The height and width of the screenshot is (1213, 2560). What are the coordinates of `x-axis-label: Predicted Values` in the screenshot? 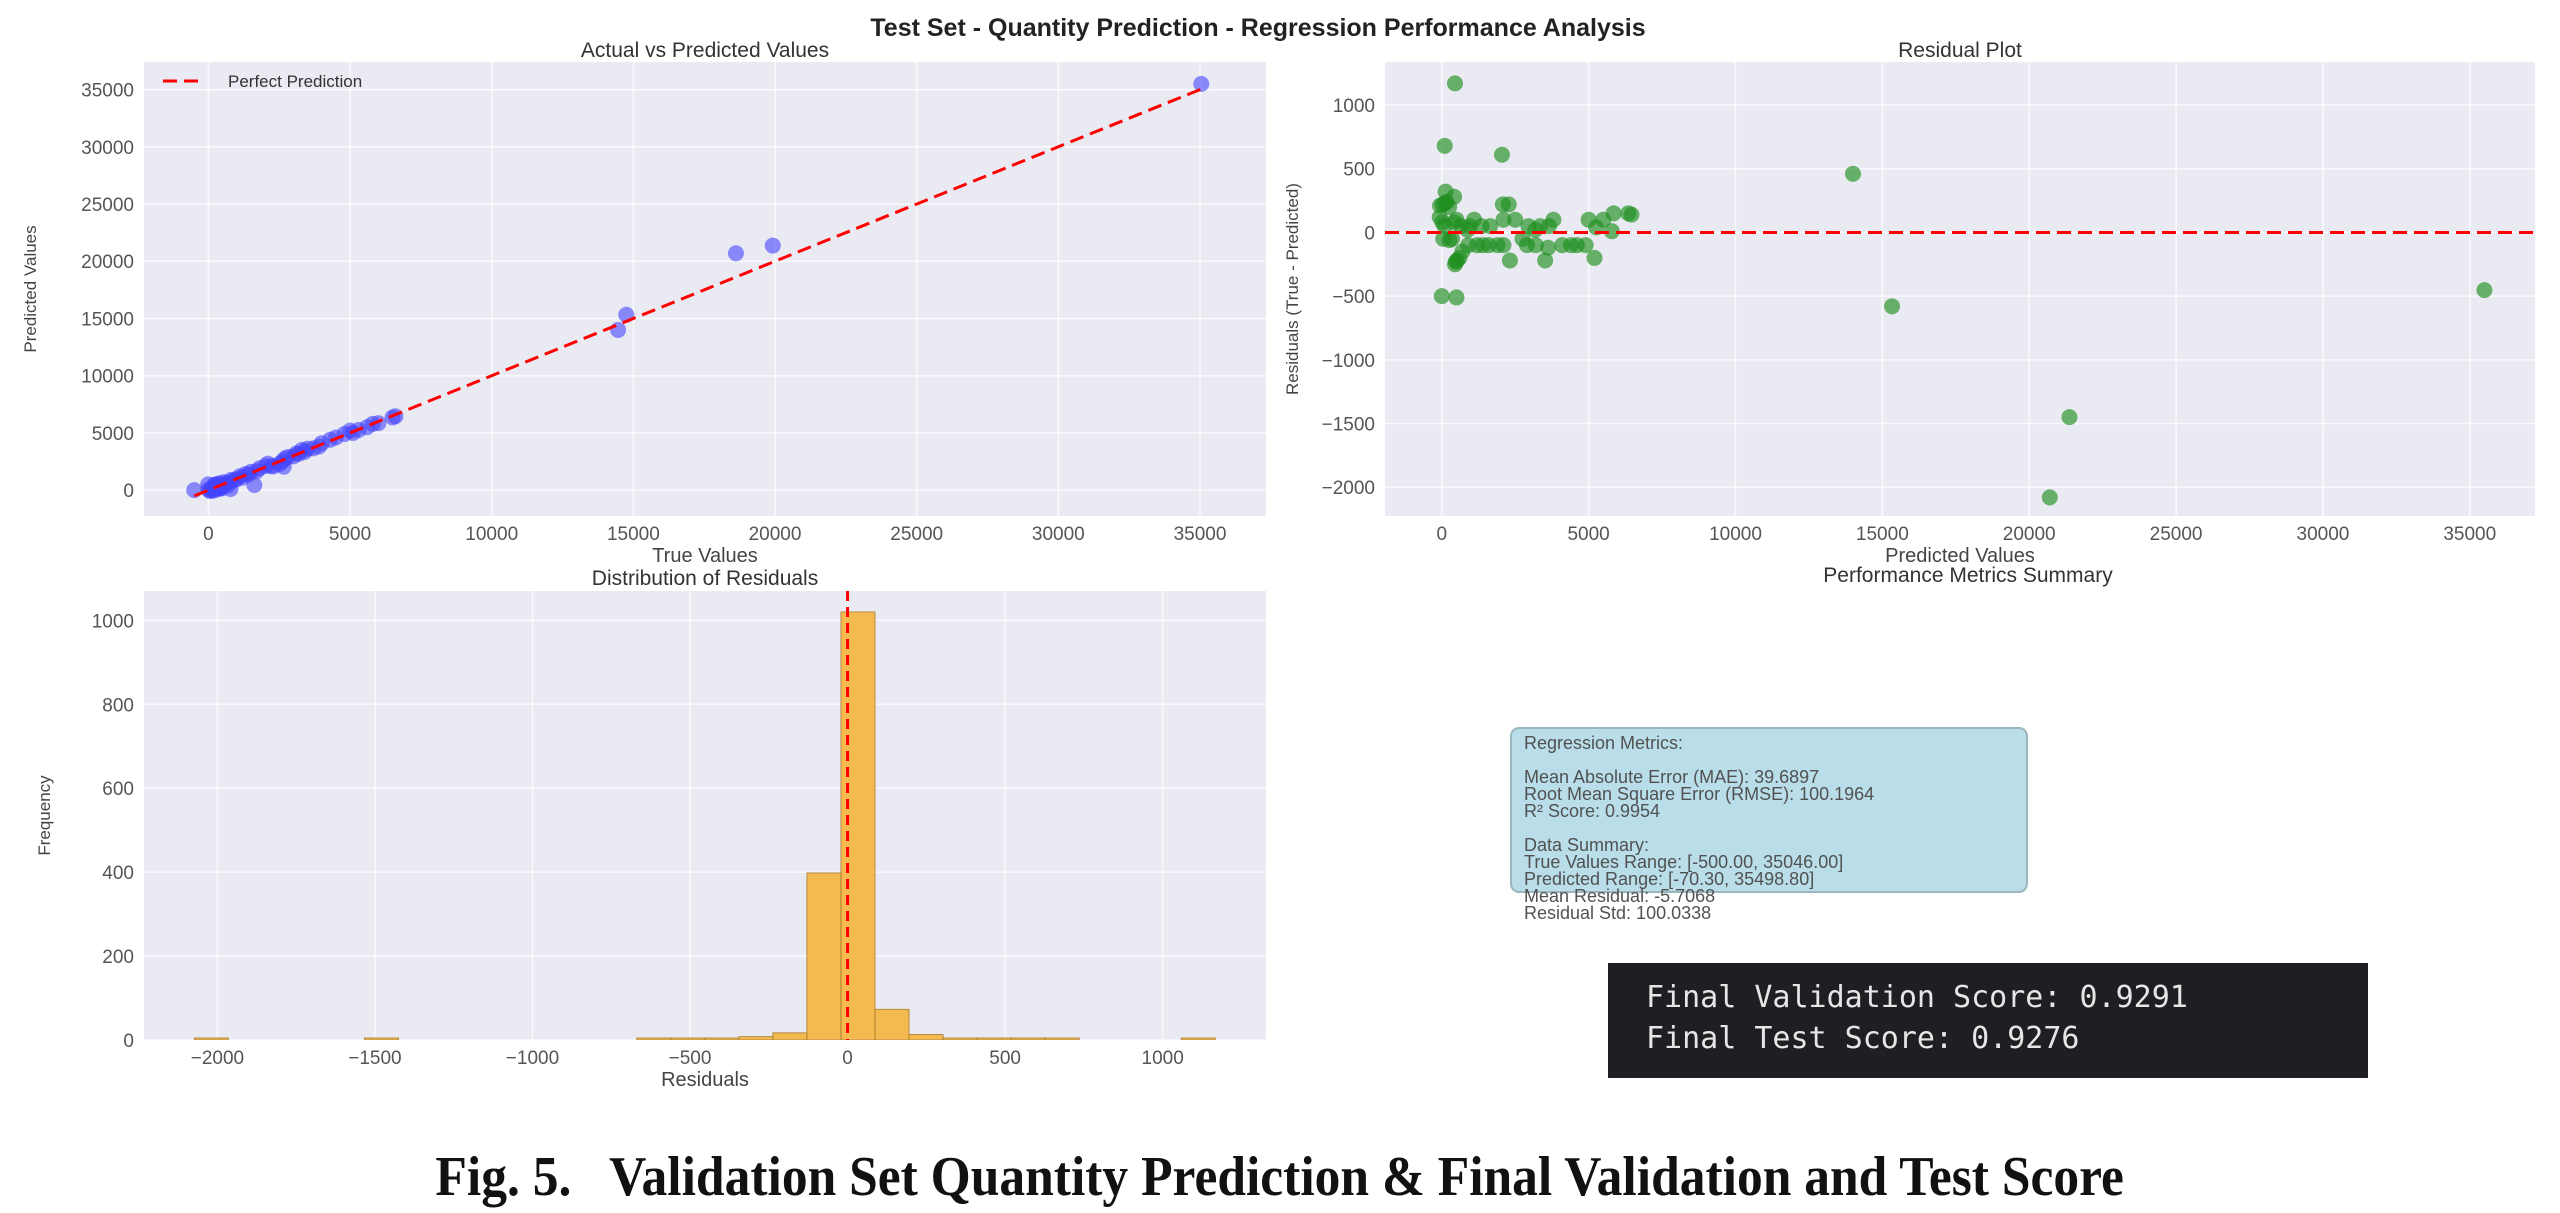 It's located at (1960, 556).